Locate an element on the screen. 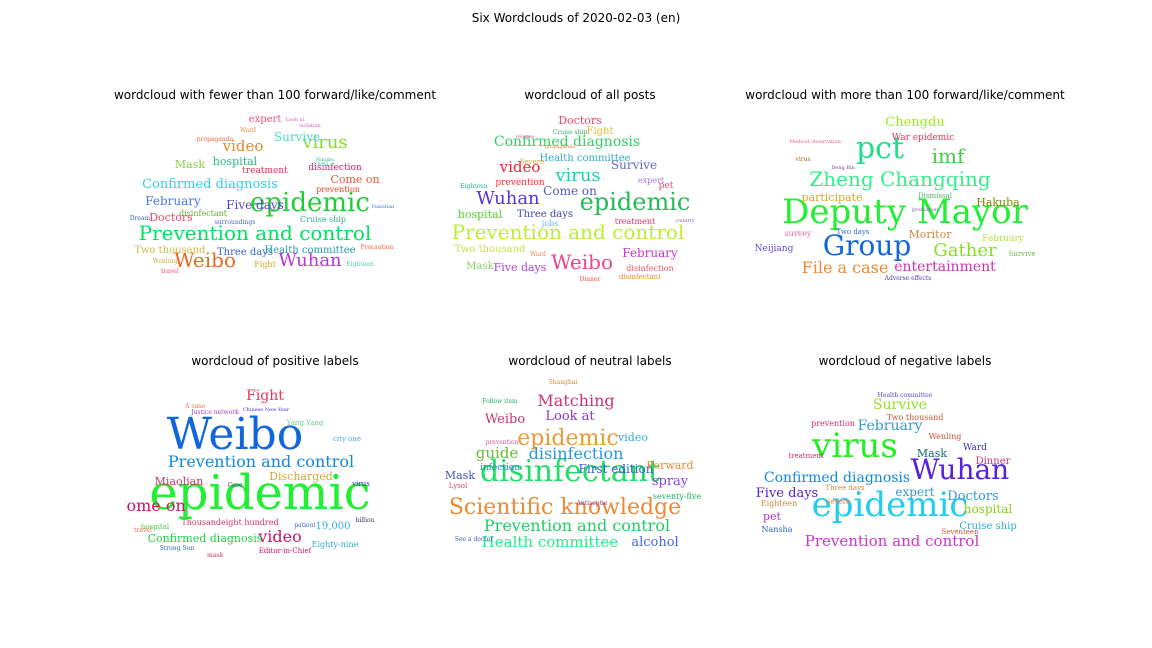  cloud-word: Wuhan is located at coordinates (310, 260).